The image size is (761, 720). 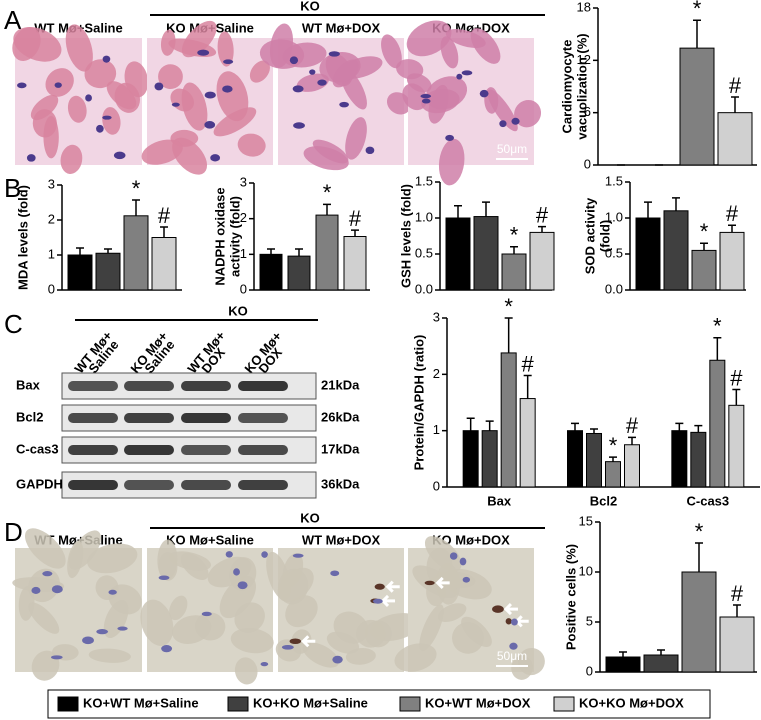 What do you see at coordinates (589, 235) in the screenshot?
I see `y-axis-label: SOD activity` at bounding box center [589, 235].